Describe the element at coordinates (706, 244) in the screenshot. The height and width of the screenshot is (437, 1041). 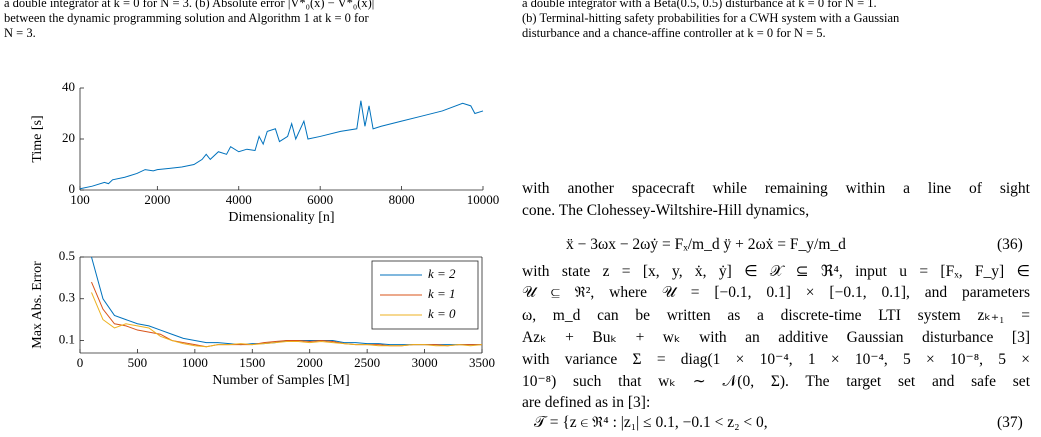
I see `equation: ẍ − 3ωx − 2ωẏ = Fₓ/m_d ÿ + 2ωẋ = F_y/m_d` at that location.